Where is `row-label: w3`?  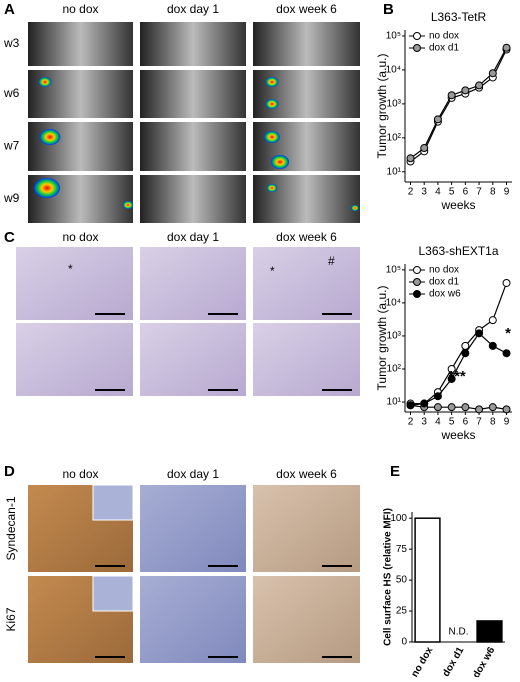
row-label: w3 is located at coordinates (11, 43).